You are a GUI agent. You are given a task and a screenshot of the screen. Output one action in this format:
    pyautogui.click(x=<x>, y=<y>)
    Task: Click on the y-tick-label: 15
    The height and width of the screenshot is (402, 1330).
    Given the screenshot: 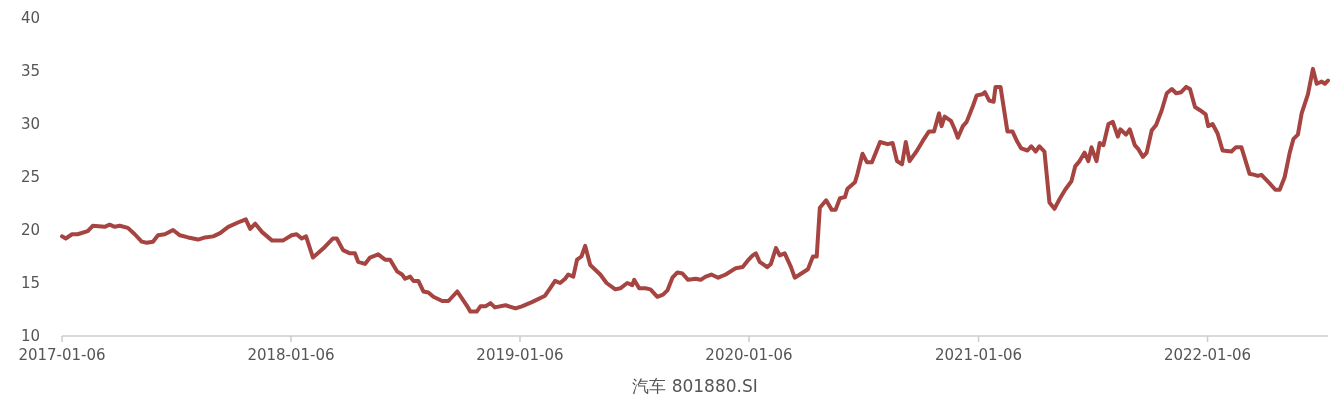 What is the action you would take?
    pyautogui.click(x=30, y=283)
    